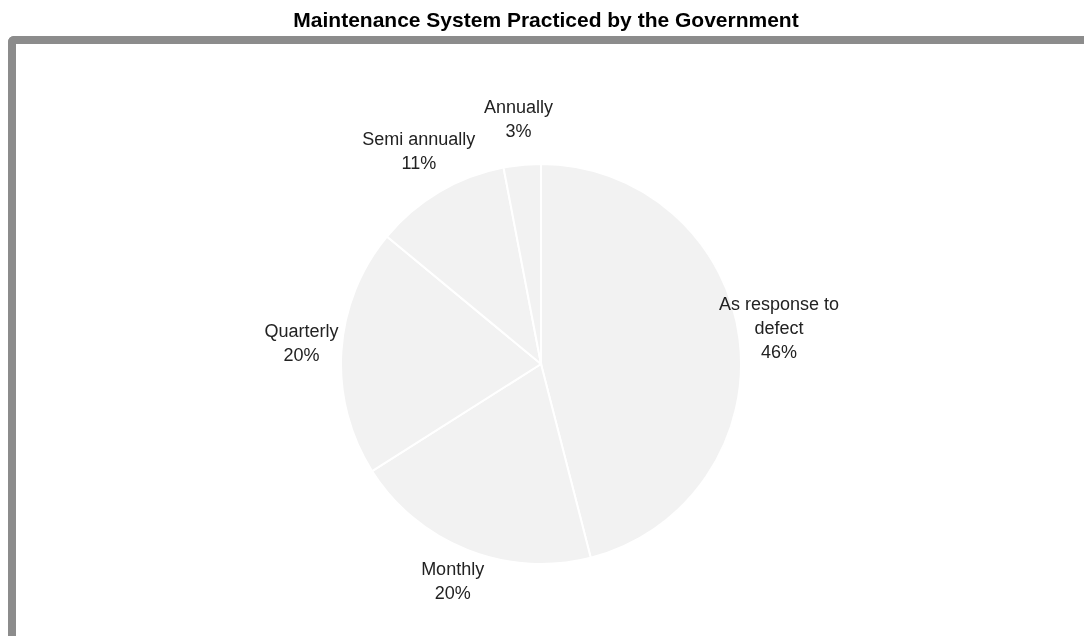 The image size is (1092, 639). I want to click on slice-label: As response to defect, so click(779, 315).